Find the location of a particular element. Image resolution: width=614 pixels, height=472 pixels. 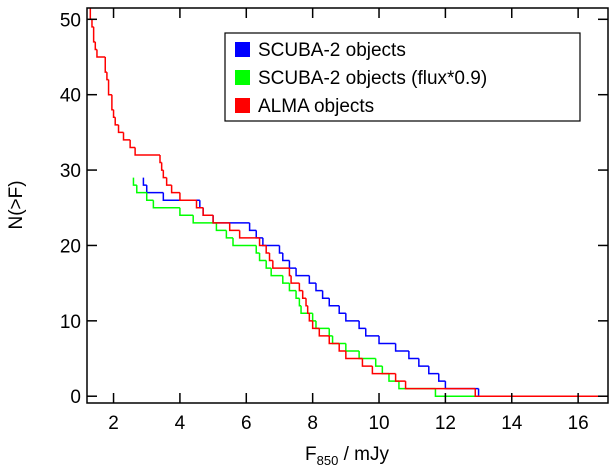

x-tick-label: 4 is located at coordinates (180, 423).